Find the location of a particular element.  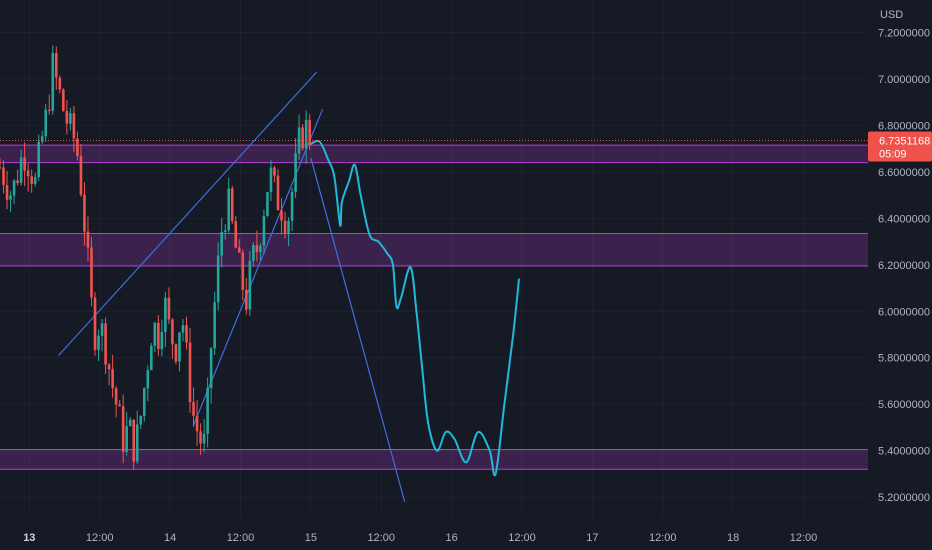

x-tick-label: 13 is located at coordinates (29, 538).